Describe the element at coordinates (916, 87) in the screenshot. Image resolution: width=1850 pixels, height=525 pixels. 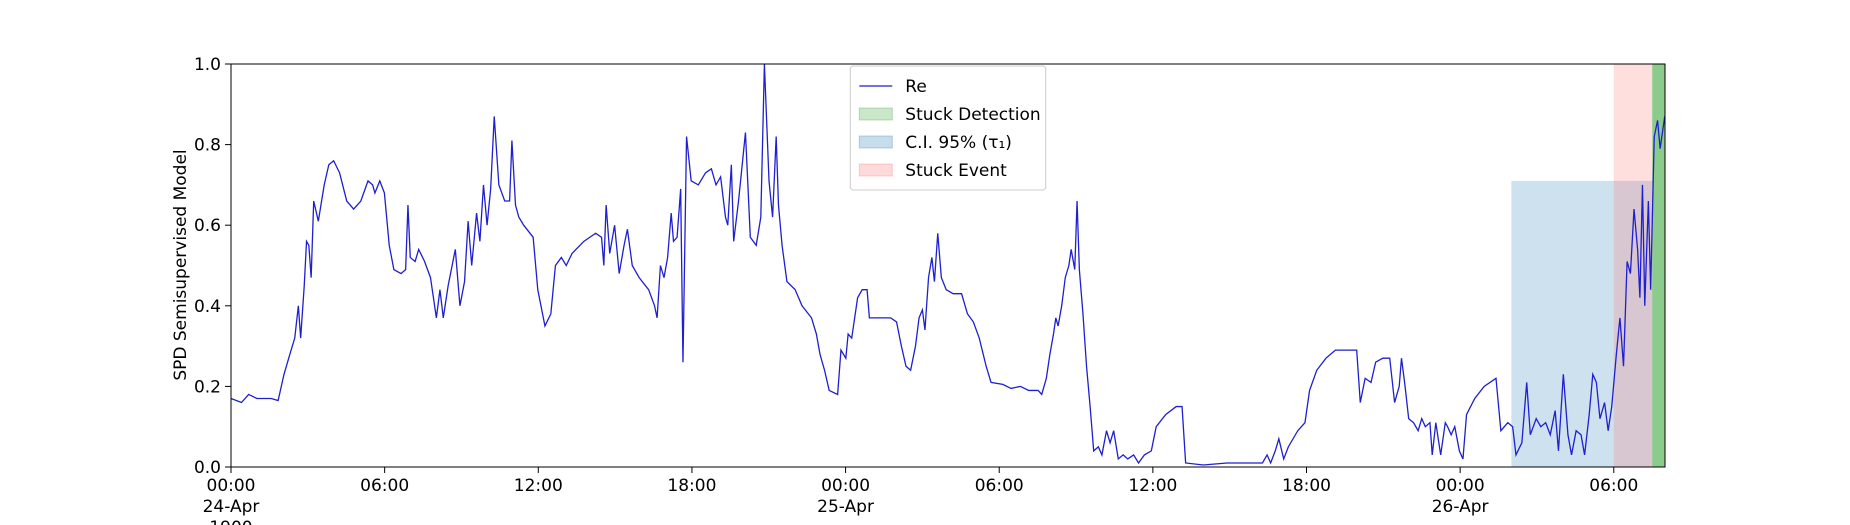
I see `legend-label: Re` at that location.